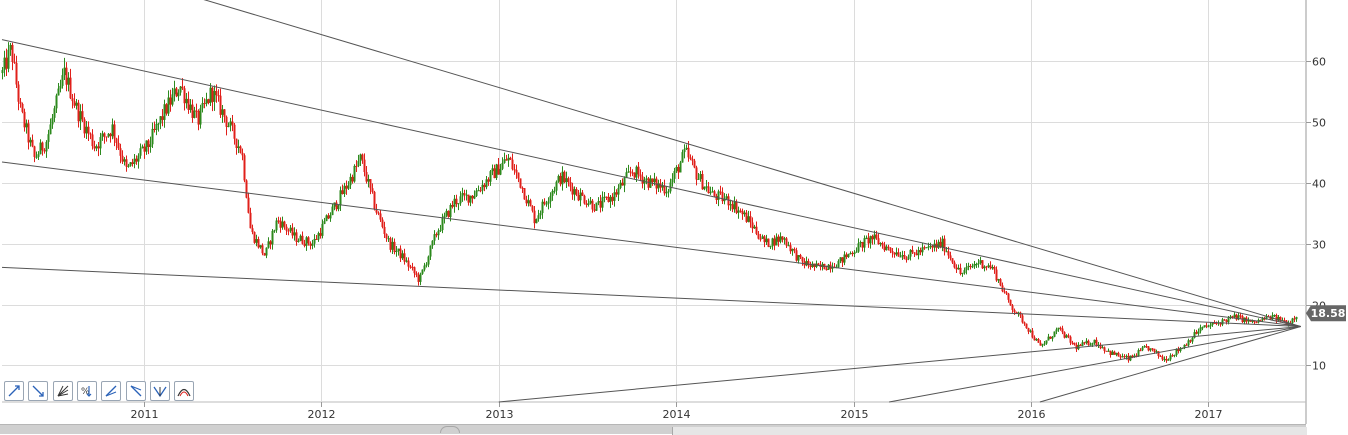 The height and width of the screenshot is (435, 1348). I want to click on trend-line-up-tool-button, so click(14, 391).